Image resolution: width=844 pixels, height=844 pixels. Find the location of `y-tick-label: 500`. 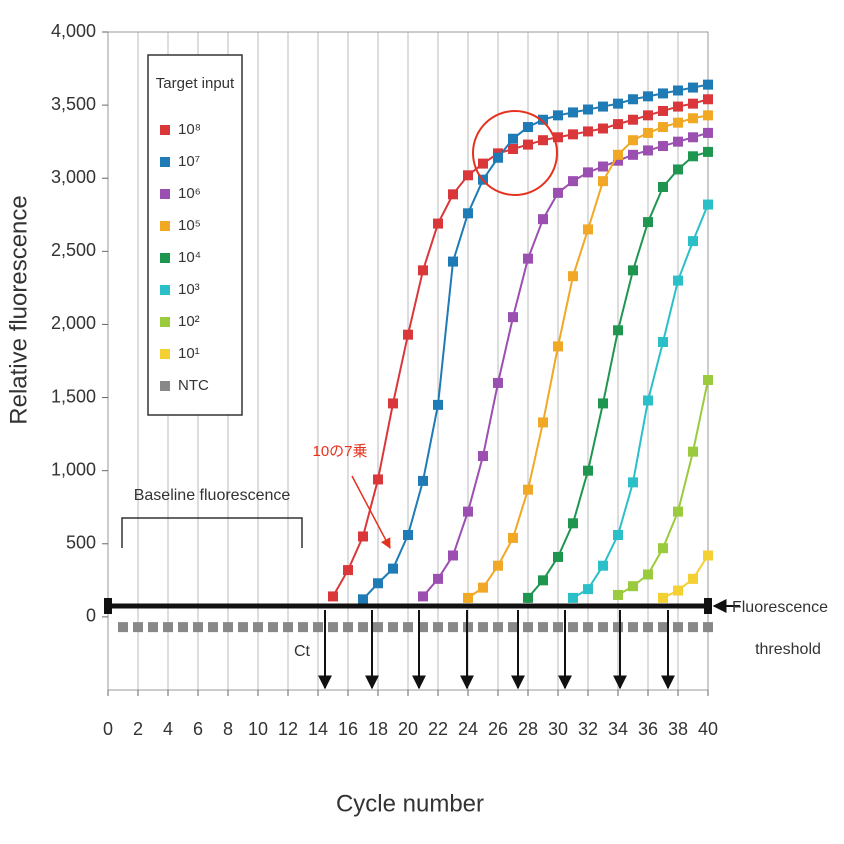

y-tick-label: 500 is located at coordinates (81, 543).